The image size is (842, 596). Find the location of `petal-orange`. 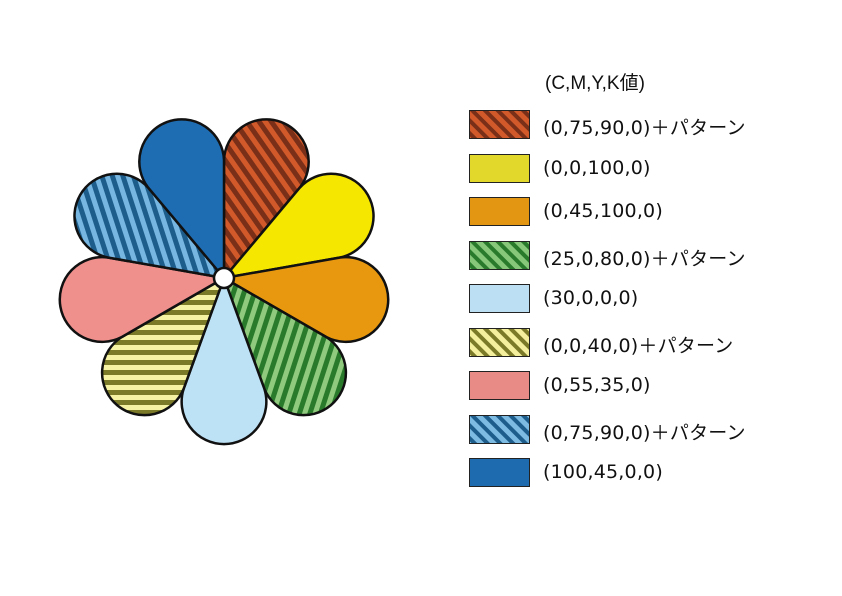

petal-orange is located at coordinates (306, 299).